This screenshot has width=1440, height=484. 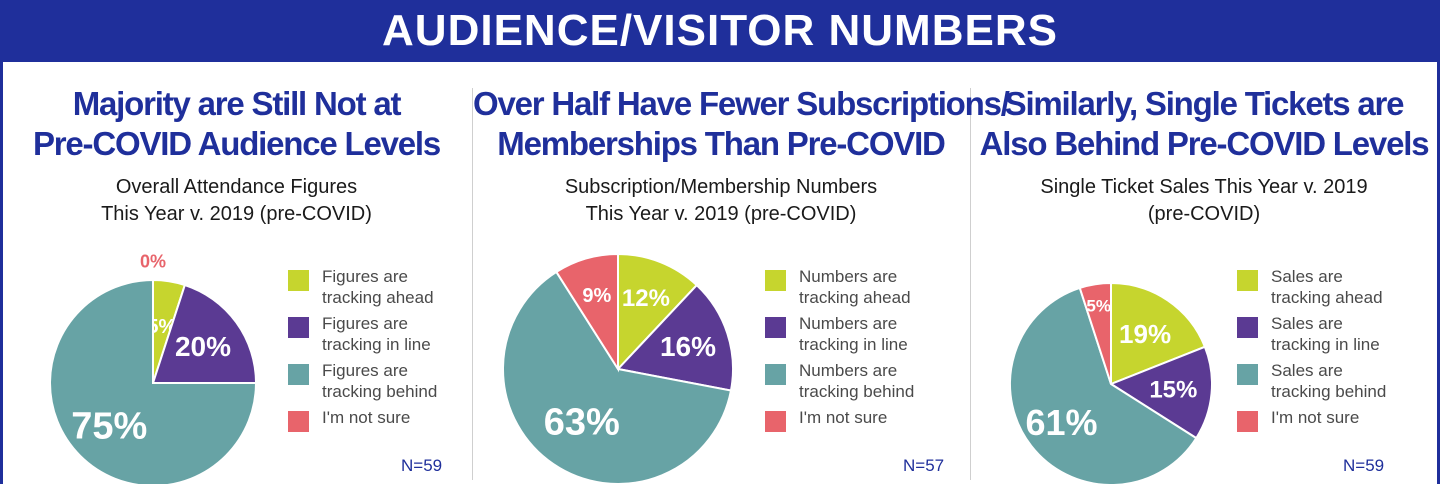 What do you see at coordinates (236, 143) in the screenshot?
I see `headline-line: Pre-COVID Audience Levels` at bounding box center [236, 143].